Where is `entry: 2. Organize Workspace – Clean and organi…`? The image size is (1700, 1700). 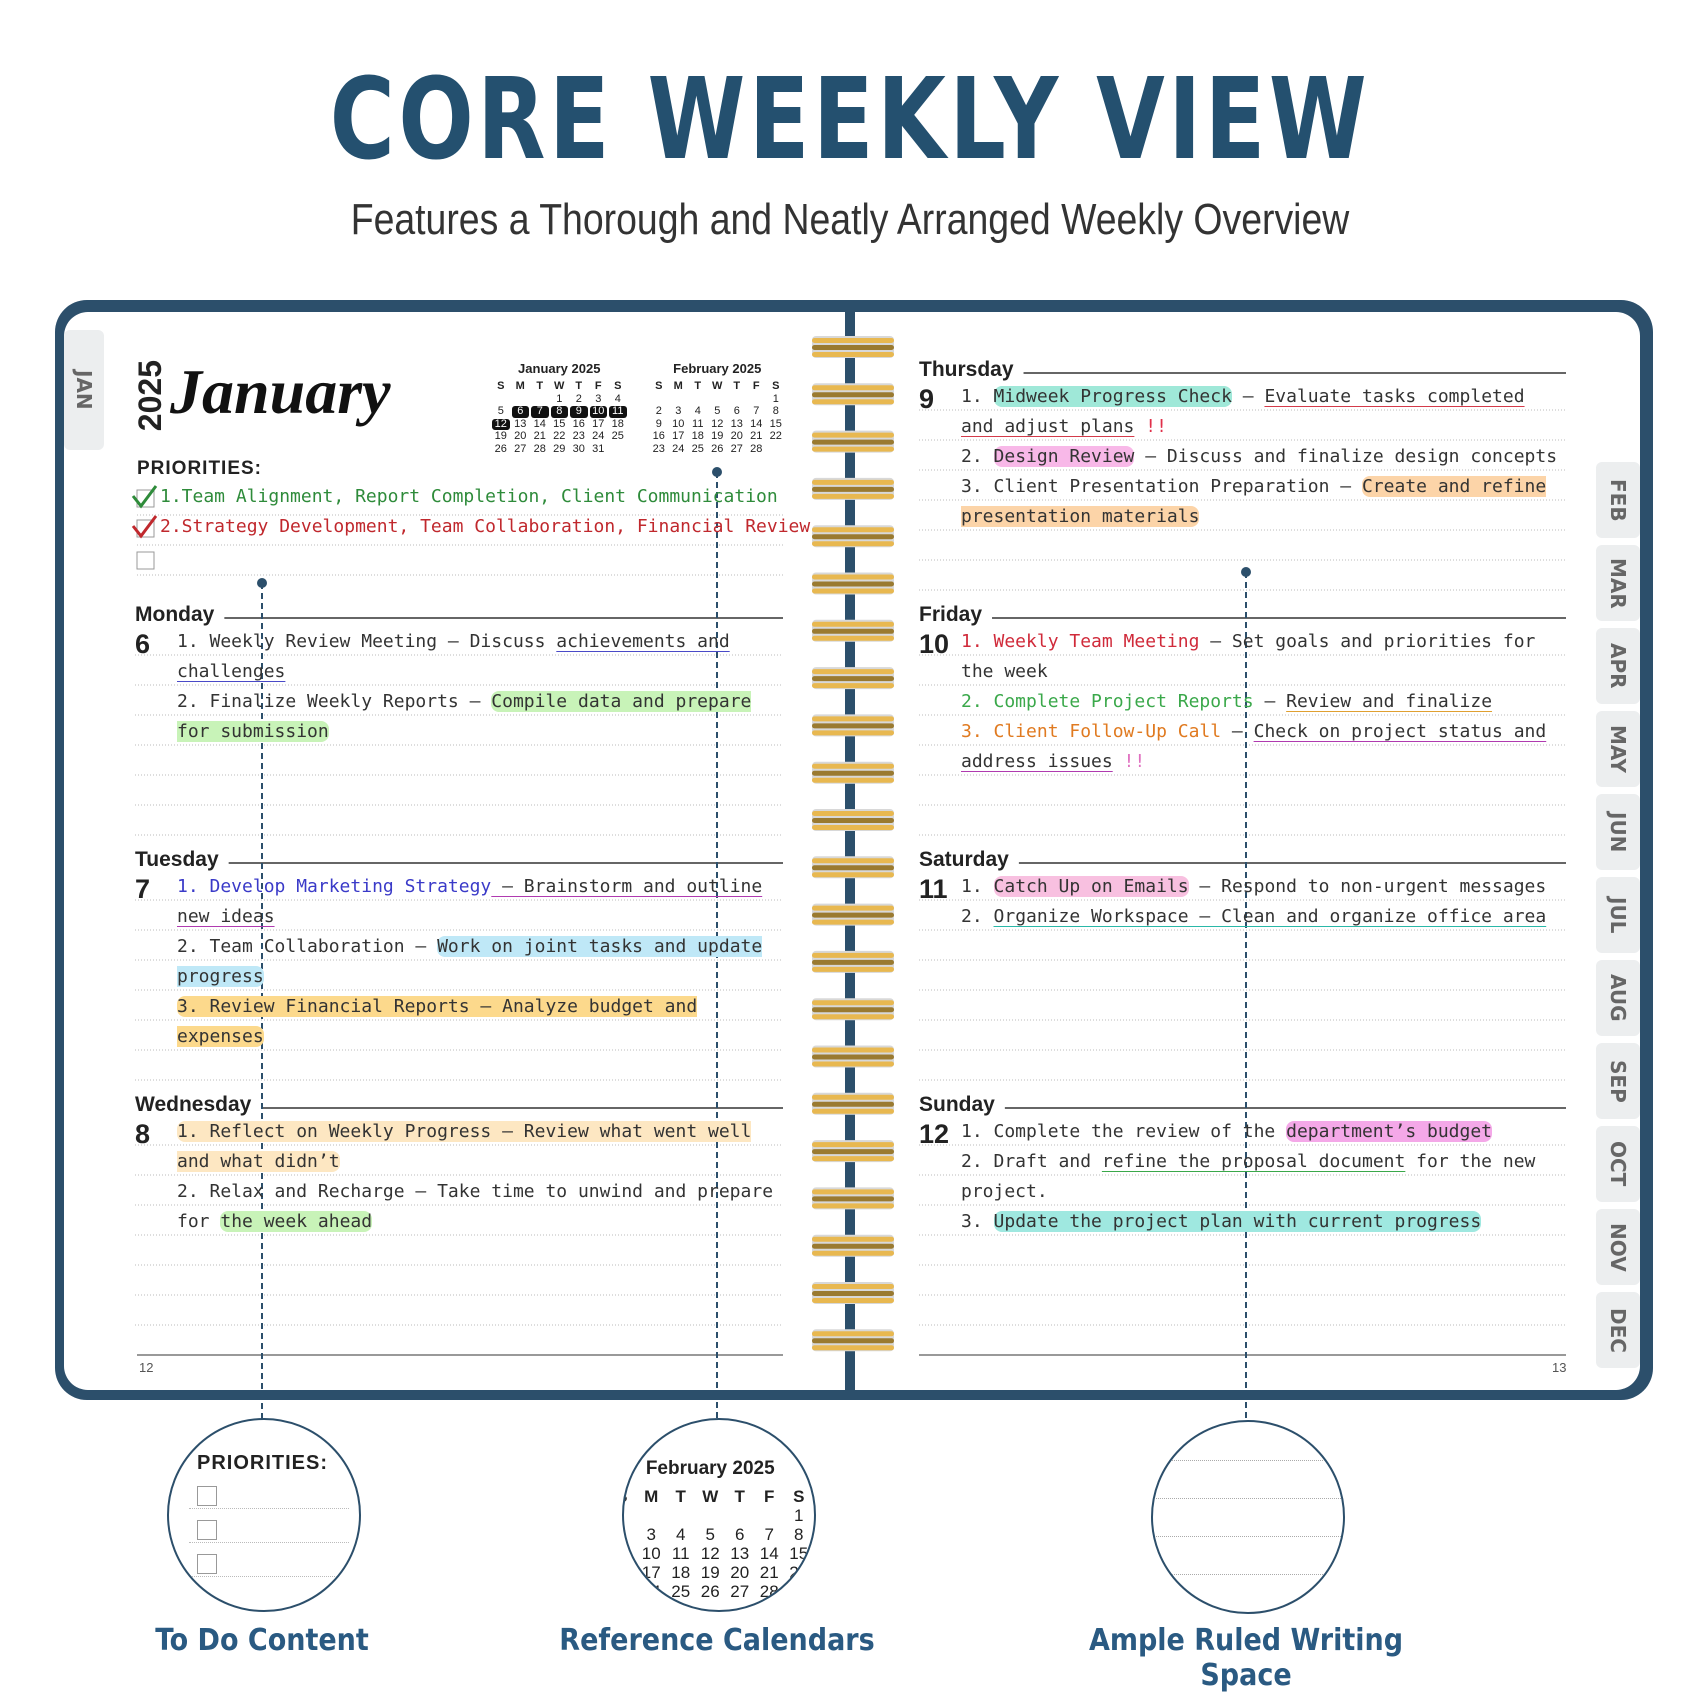 entry: 2. Organize Workspace – Clean and organi… is located at coordinates (1263, 917).